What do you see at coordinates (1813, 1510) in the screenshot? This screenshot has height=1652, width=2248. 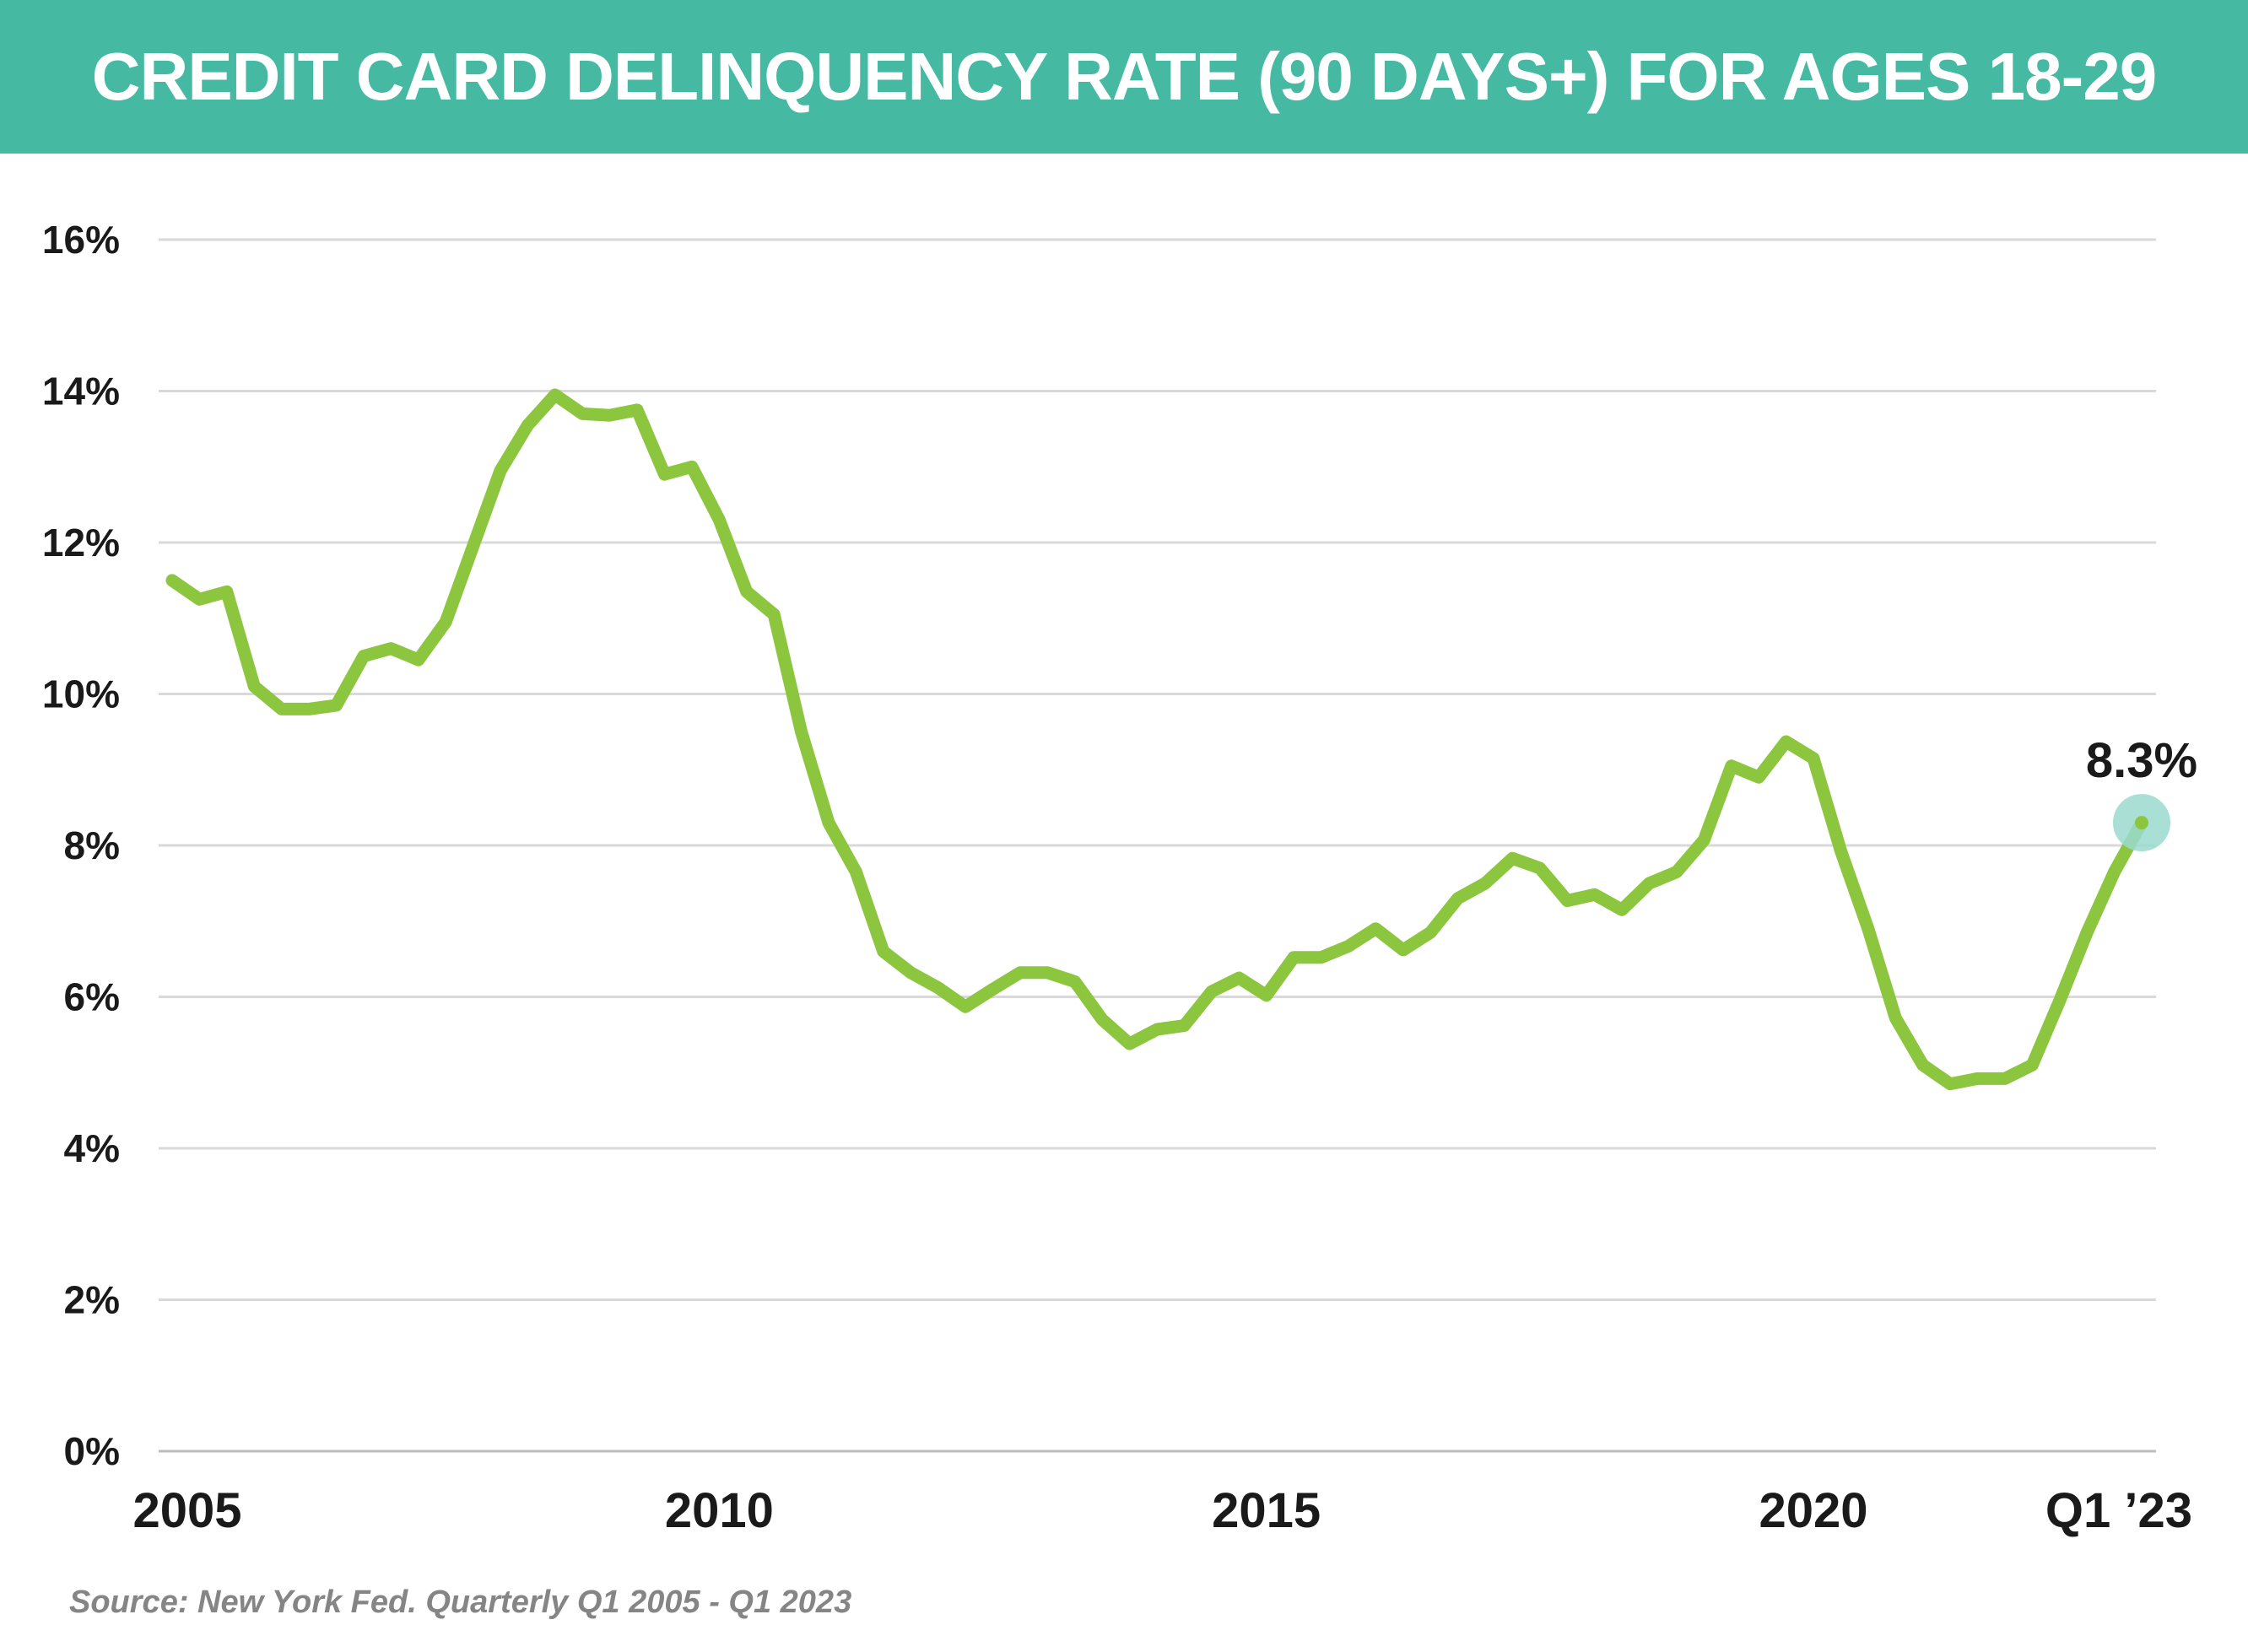 I see `x-tick-label: 2020` at bounding box center [1813, 1510].